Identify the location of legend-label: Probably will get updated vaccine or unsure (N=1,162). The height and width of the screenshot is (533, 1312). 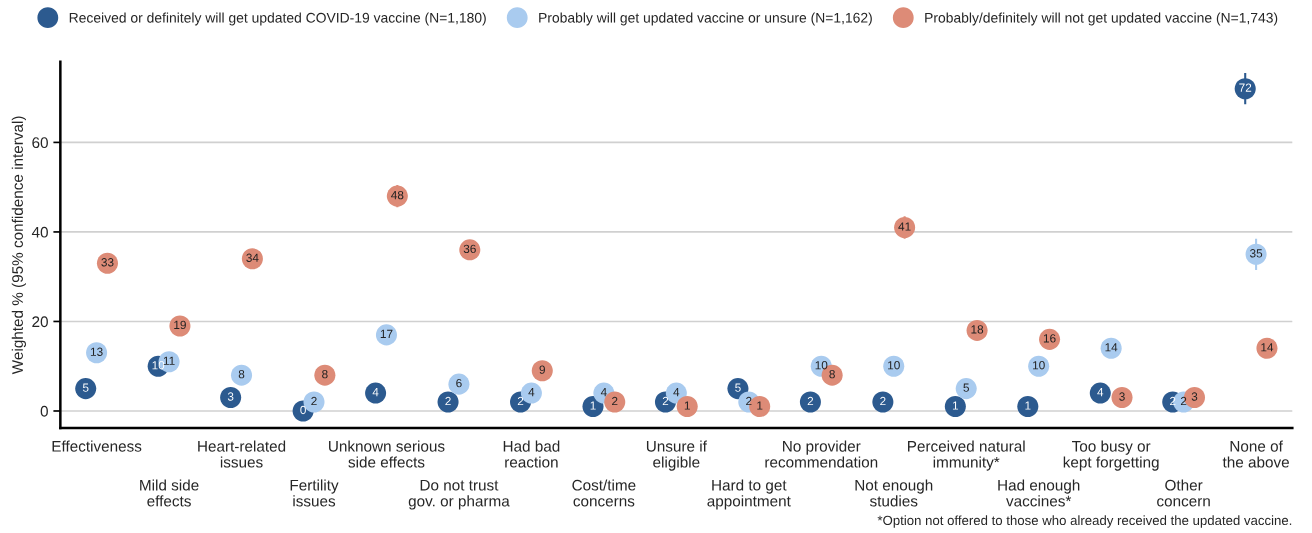
(705, 19).